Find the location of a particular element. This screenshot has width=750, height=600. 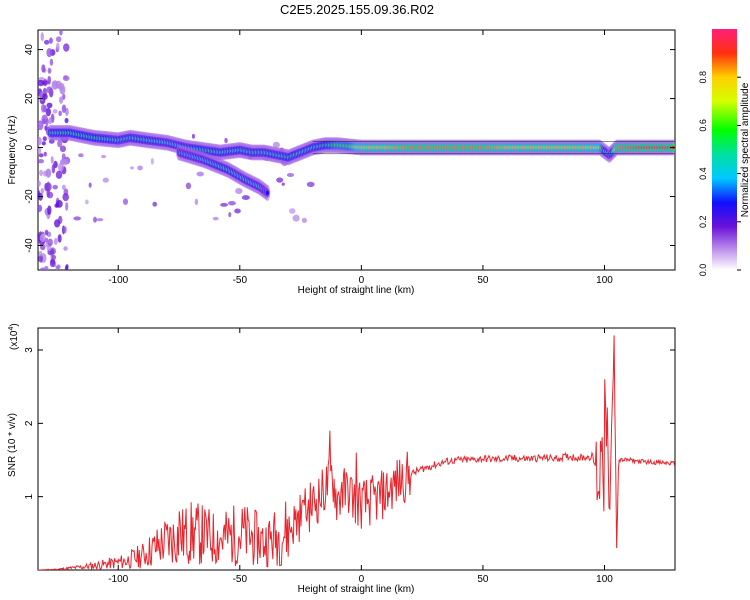

y-tick-label: 0 is located at coordinates (29, 147).